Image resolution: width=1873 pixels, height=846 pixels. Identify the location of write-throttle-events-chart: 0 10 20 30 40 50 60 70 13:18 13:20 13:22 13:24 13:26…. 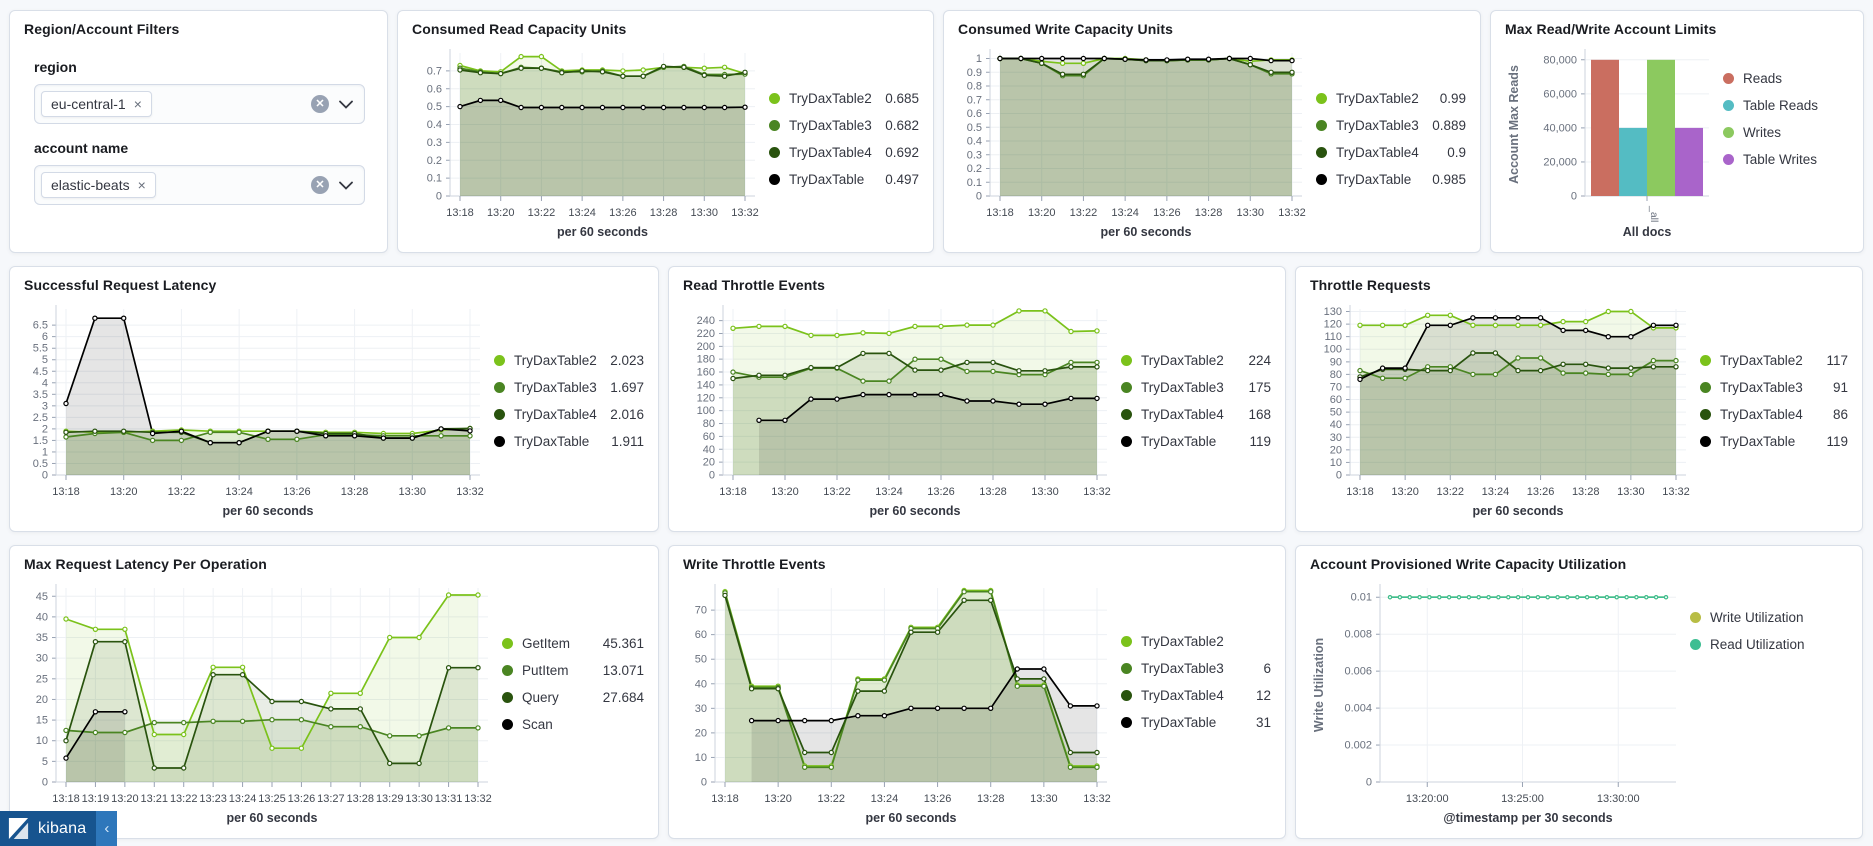
(902, 702).